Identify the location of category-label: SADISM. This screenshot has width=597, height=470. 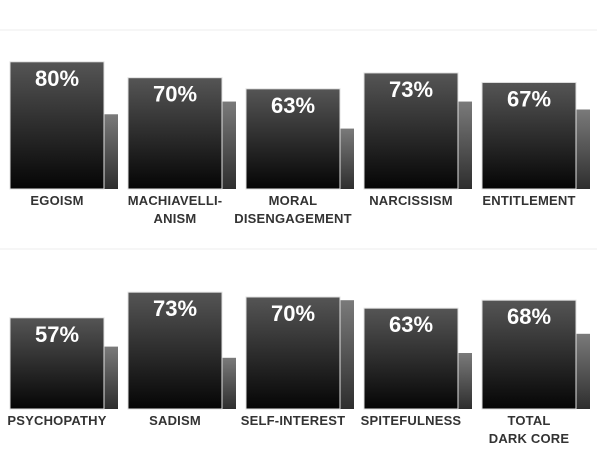
(175, 420).